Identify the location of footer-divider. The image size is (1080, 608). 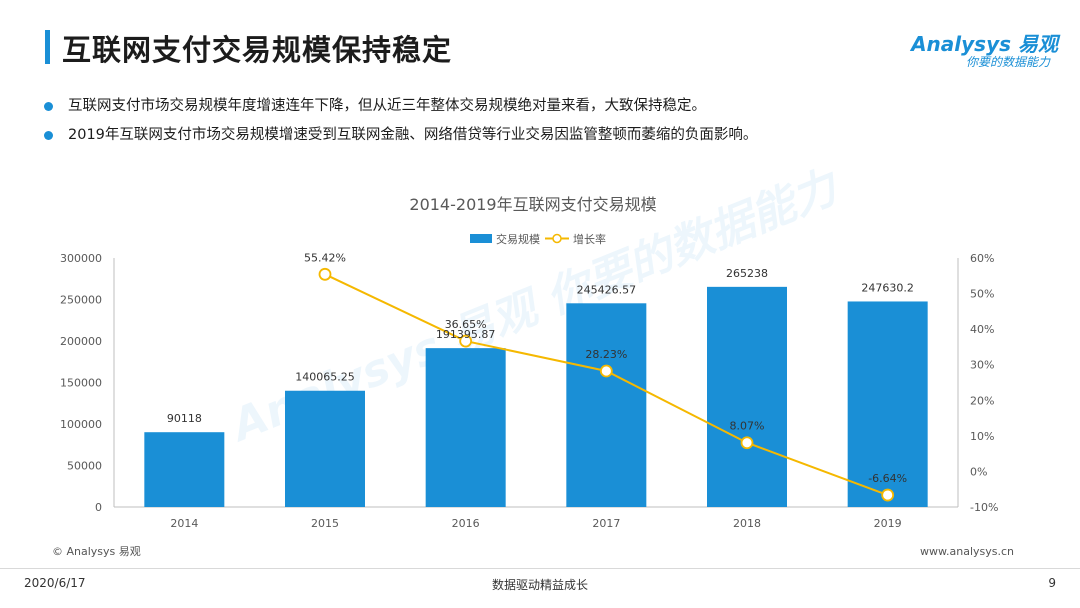
(540, 568).